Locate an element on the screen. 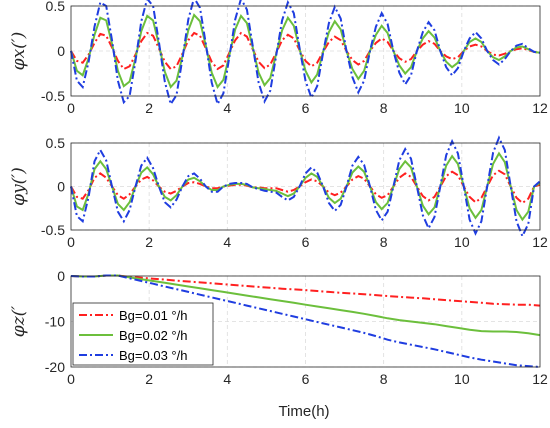 The height and width of the screenshot is (428, 550). x-tick-label-phi-y: 6 is located at coordinates (306, 242).